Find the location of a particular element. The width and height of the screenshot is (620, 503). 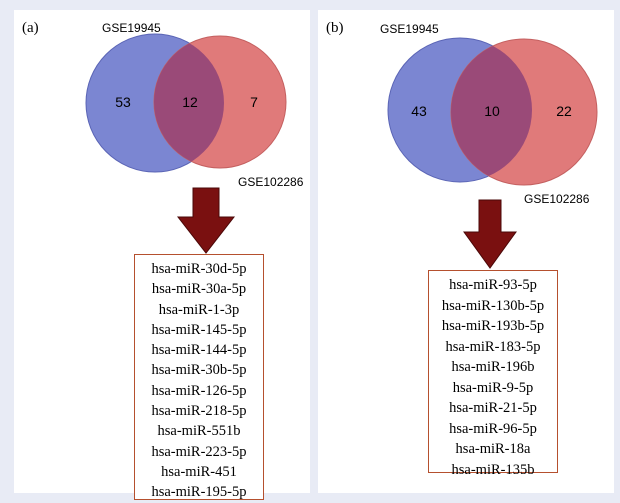

mirna-item: hsa-miR-30b-5p is located at coordinates (199, 370).